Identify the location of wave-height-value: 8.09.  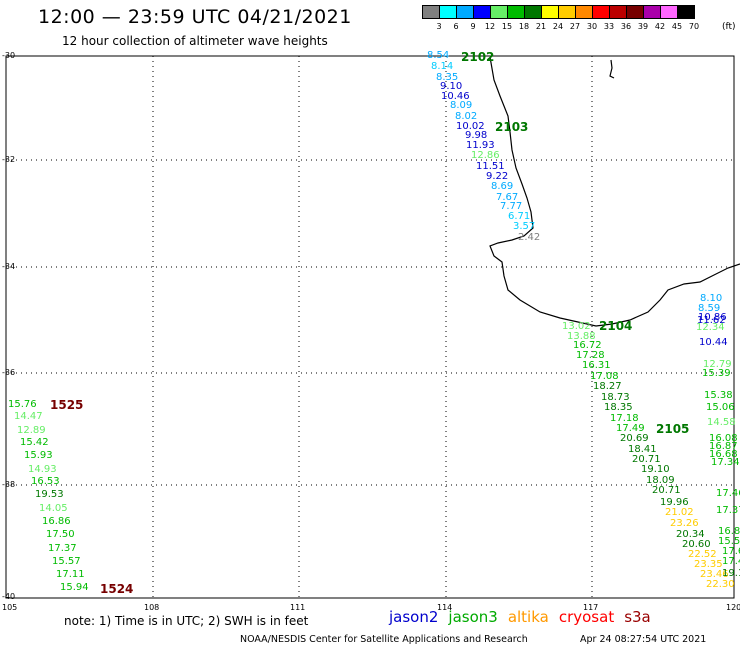
(461, 105).